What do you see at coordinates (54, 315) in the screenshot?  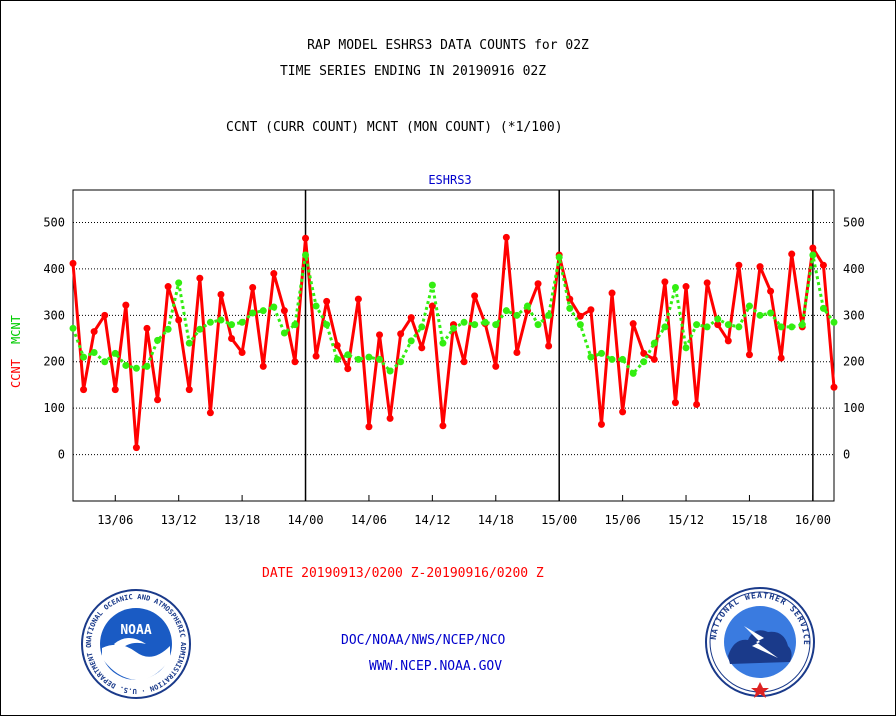 I see `y-tick-label-left: 300` at bounding box center [54, 315].